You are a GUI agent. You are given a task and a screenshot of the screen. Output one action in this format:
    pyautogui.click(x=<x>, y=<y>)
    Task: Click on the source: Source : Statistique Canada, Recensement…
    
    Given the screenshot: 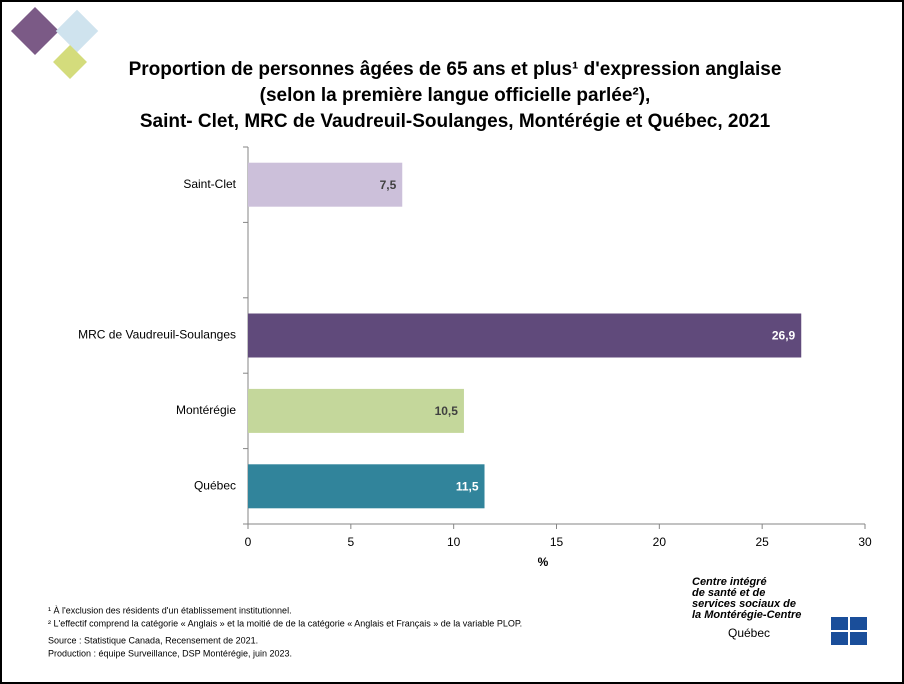 What is the action you would take?
    pyautogui.click(x=153, y=640)
    